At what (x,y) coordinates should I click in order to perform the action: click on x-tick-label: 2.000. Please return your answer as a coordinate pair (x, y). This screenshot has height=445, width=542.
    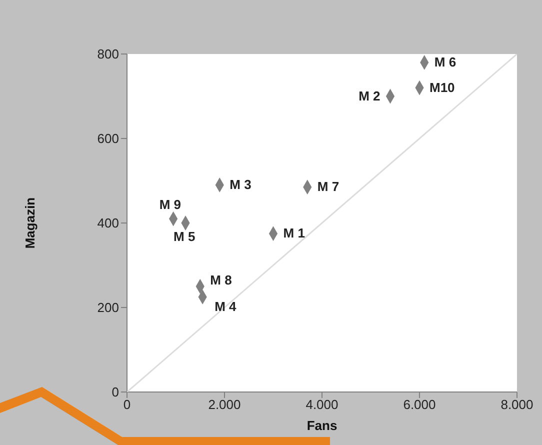
    Looking at the image, I should click on (224, 404).